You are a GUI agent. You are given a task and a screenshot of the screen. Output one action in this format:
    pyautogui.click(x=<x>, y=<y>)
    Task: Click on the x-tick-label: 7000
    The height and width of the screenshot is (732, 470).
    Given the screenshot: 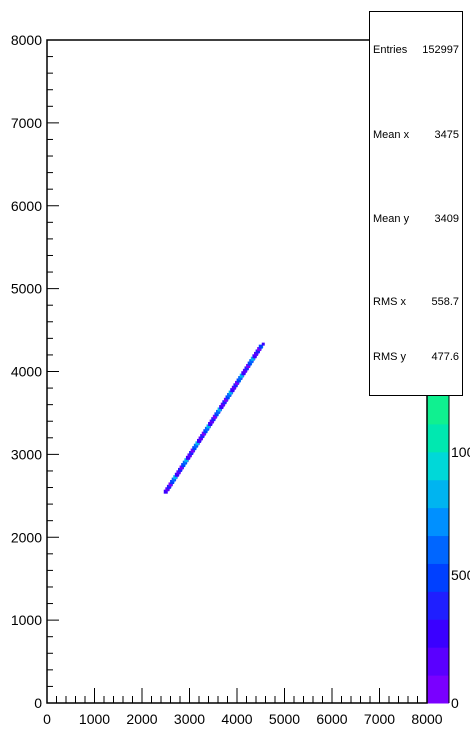 What is the action you would take?
    pyautogui.click(x=379, y=719)
    